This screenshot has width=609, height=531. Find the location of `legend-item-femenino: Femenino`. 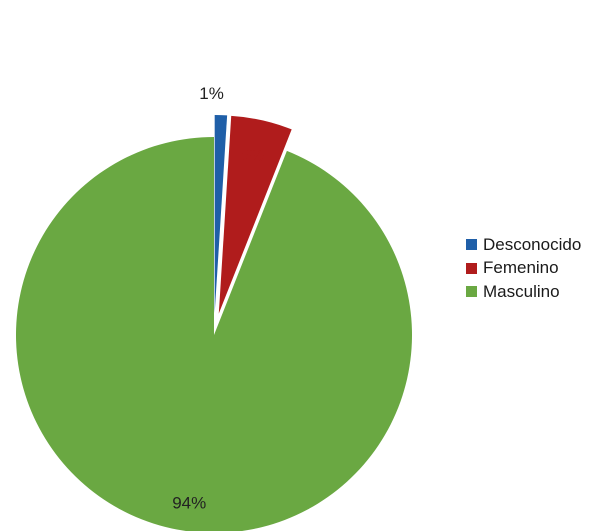

legend-item-femenino: Femenino is located at coordinates (523, 269).